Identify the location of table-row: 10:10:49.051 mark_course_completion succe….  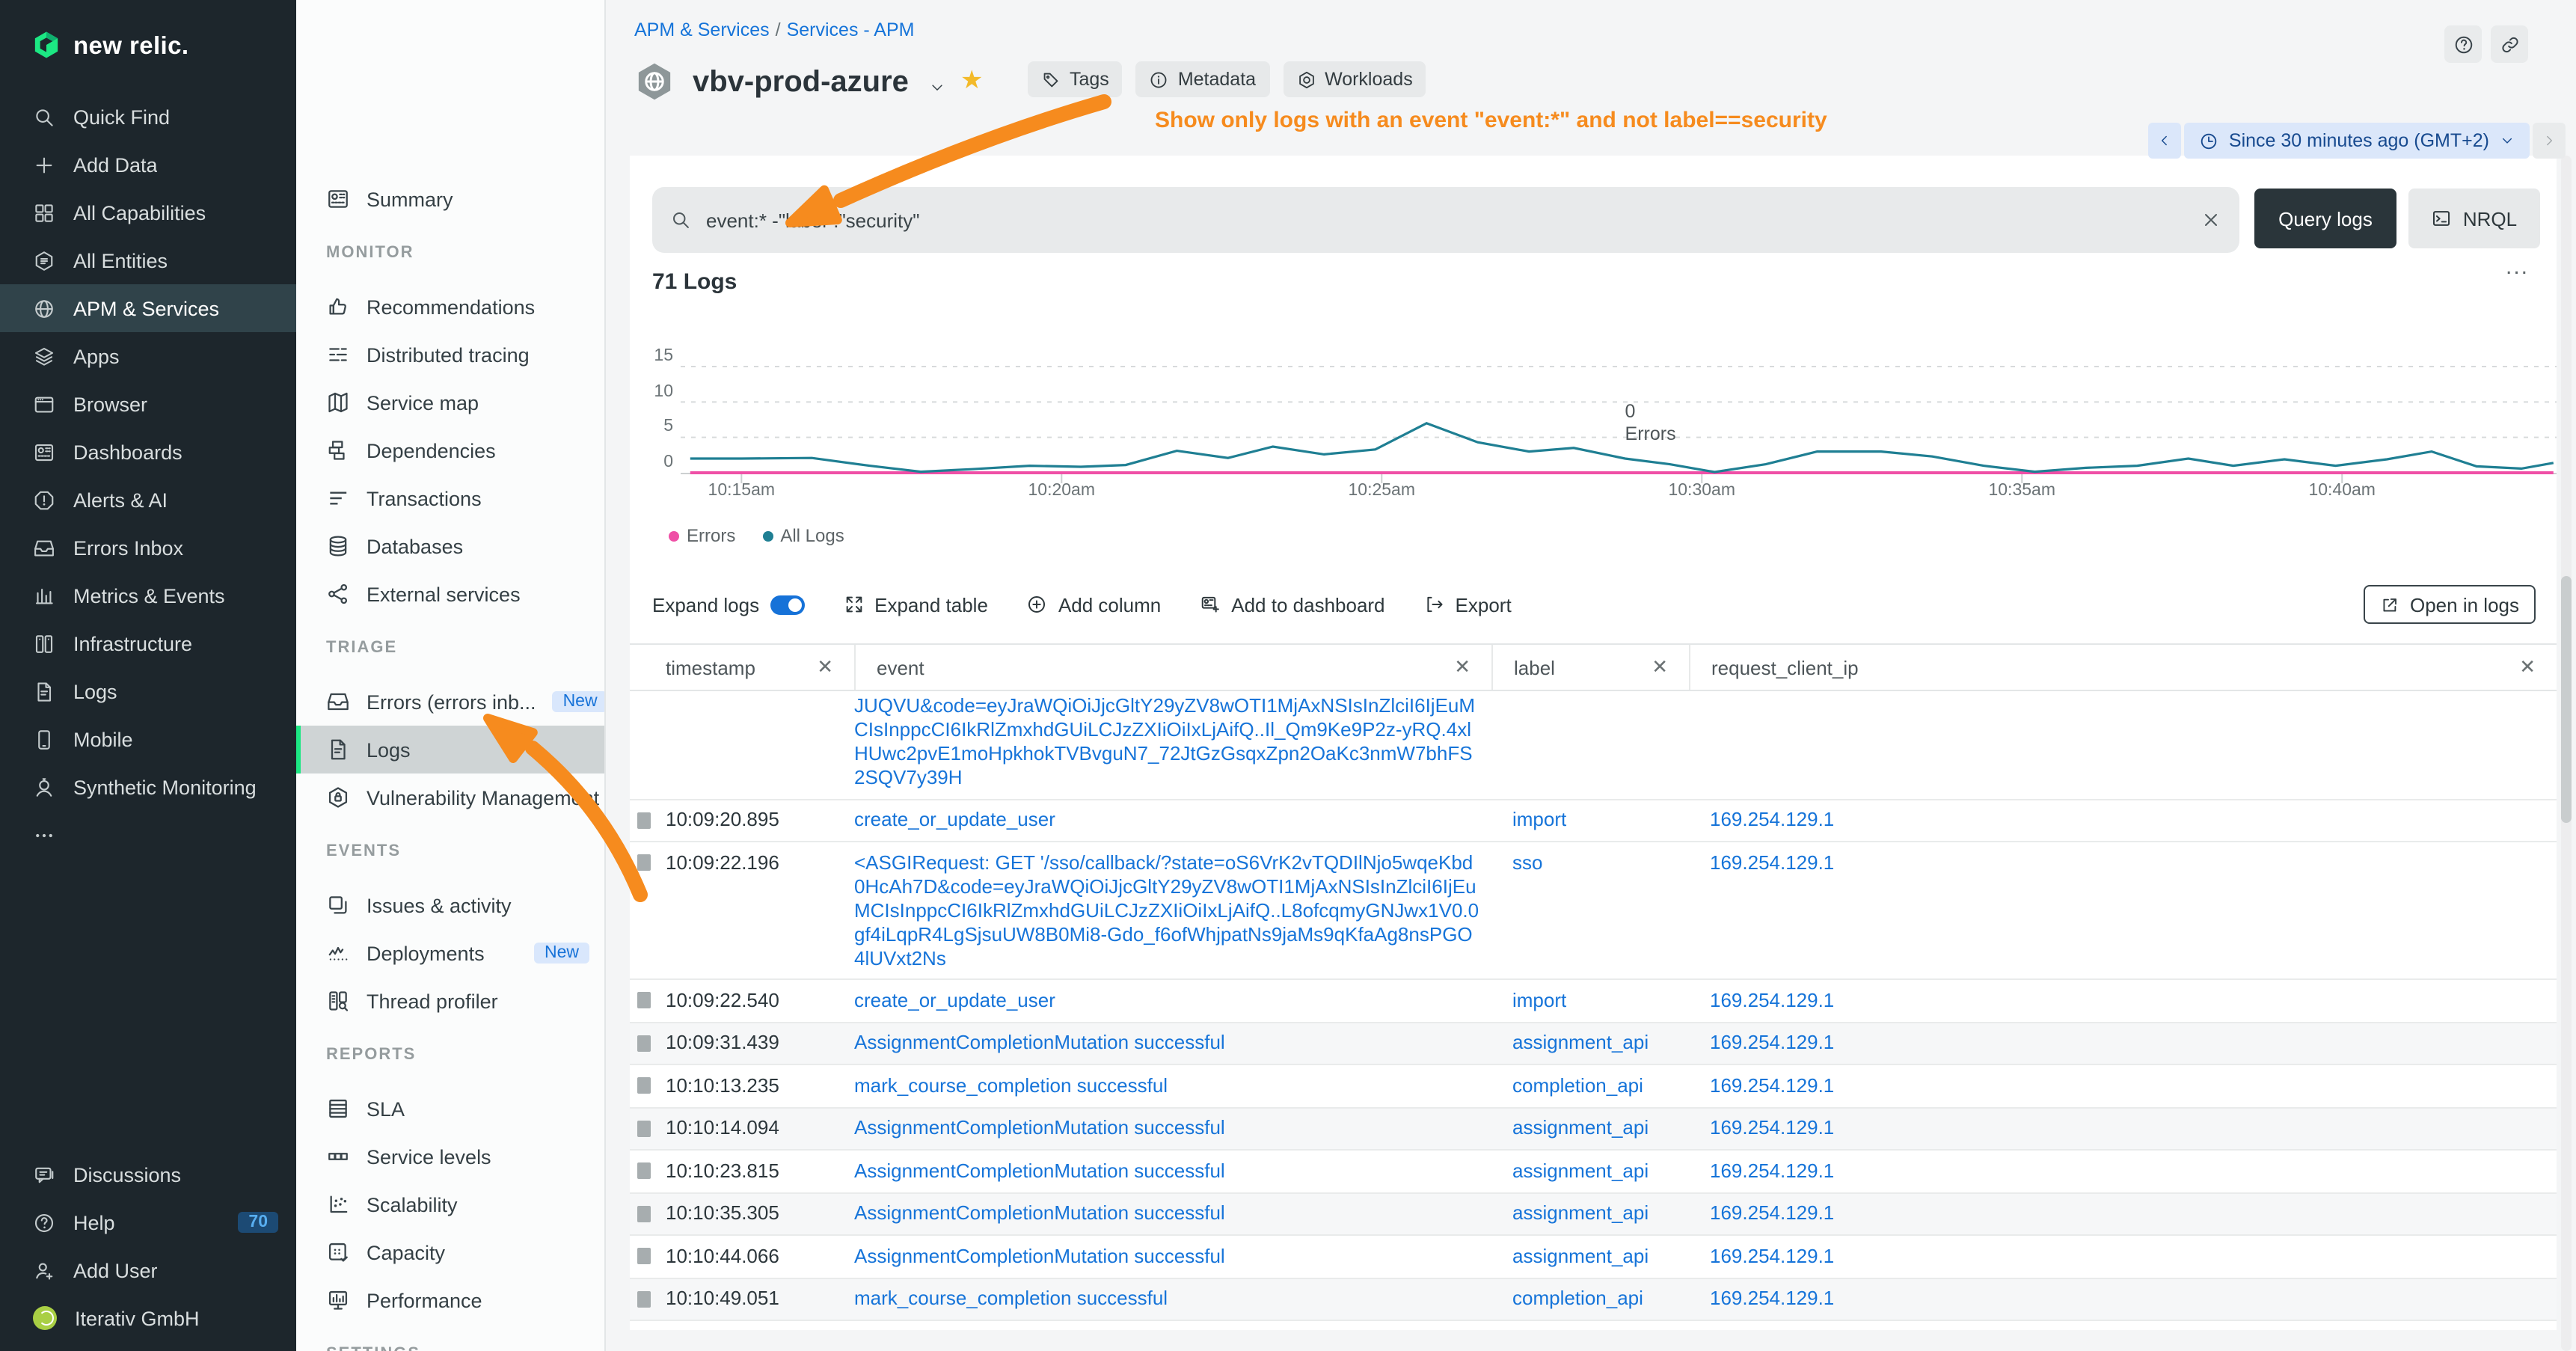
(1593, 1299).